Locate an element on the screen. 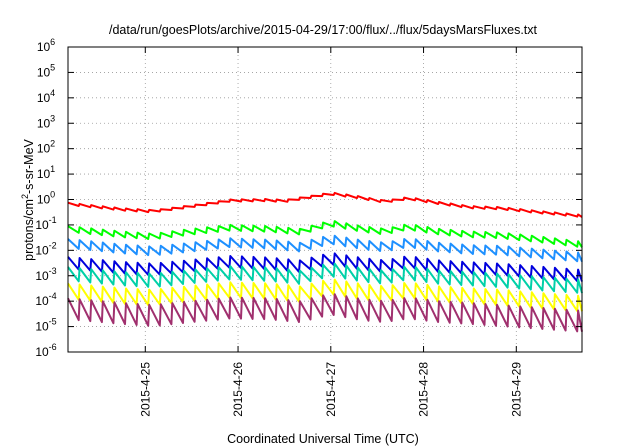 Image resolution: width=640 pixels, height=448 pixels. y-axis-label: protons/cm2-s-sr-MeV is located at coordinates (28, 199).